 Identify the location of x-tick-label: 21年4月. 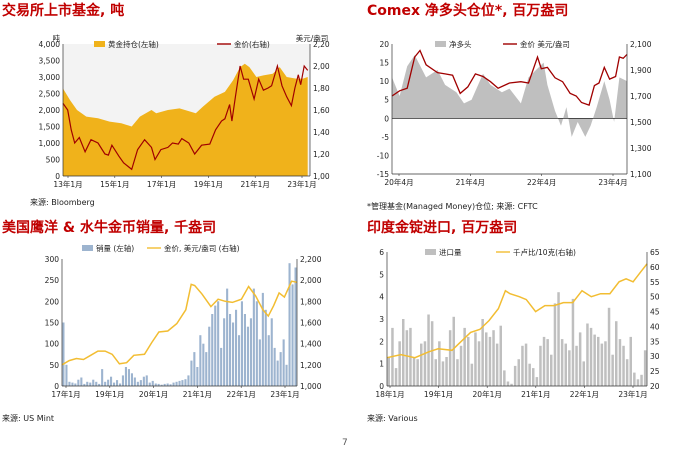
(470, 182).